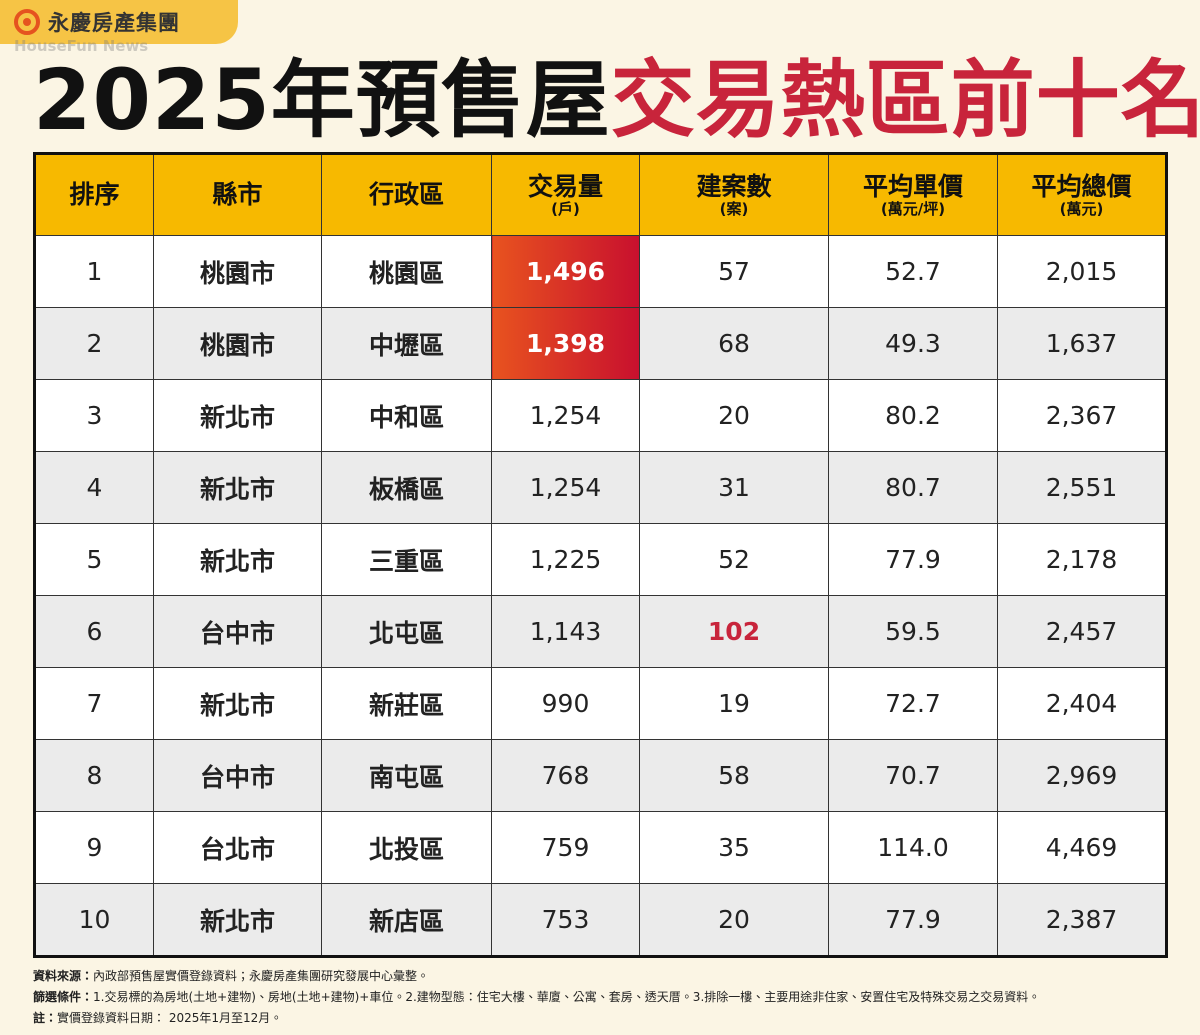  What do you see at coordinates (170, 1018) in the screenshot?
I see `note-text: 實價登錄資料日期： 2025年1月至12月。` at bounding box center [170, 1018].